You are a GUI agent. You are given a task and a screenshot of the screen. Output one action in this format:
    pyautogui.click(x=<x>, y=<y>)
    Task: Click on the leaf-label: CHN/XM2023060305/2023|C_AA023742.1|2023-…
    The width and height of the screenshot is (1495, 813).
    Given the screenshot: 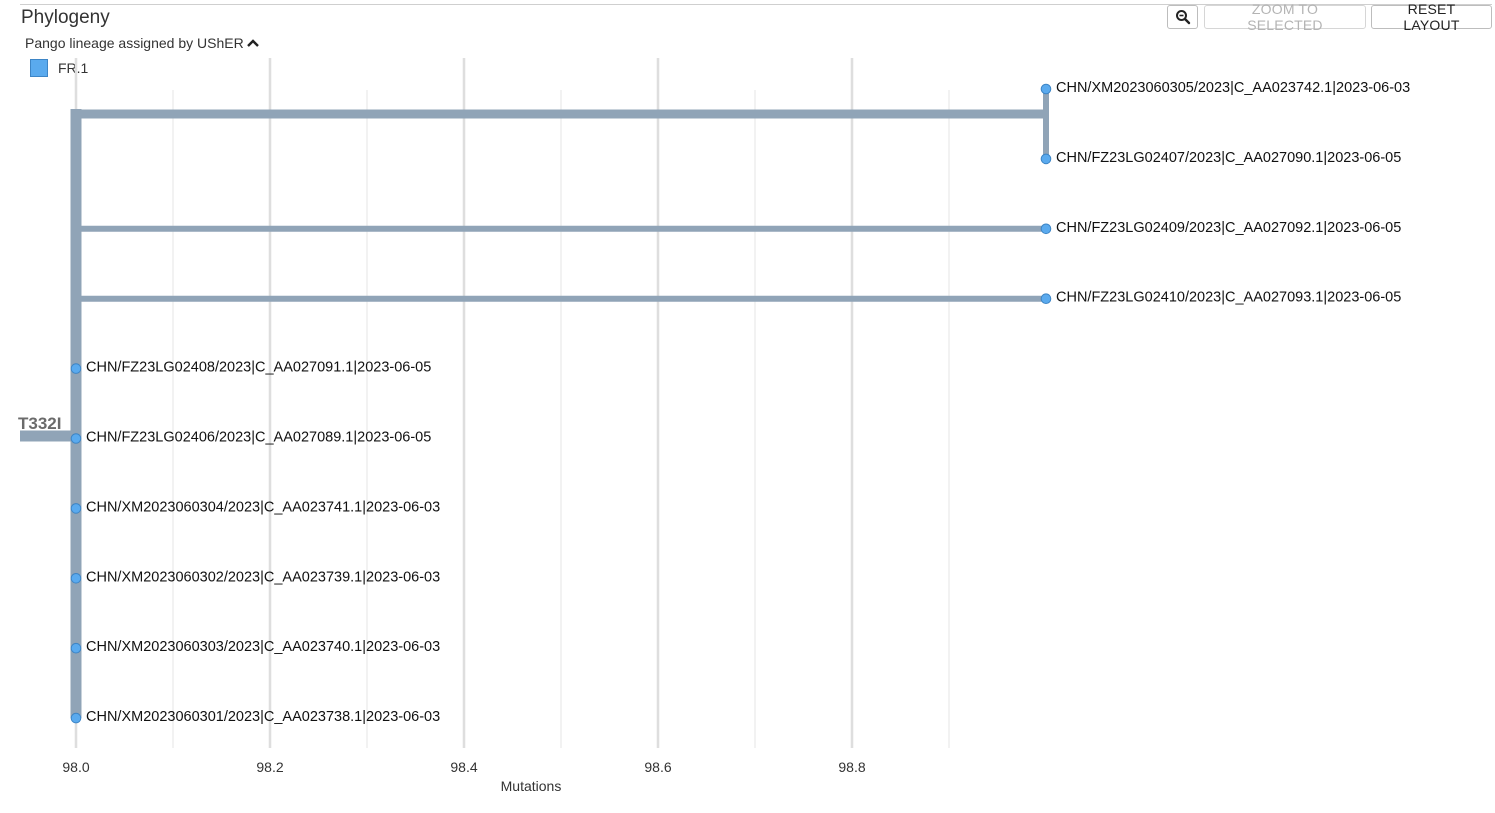 What is the action you would take?
    pyautogui.click(x=1233, y=88)
    